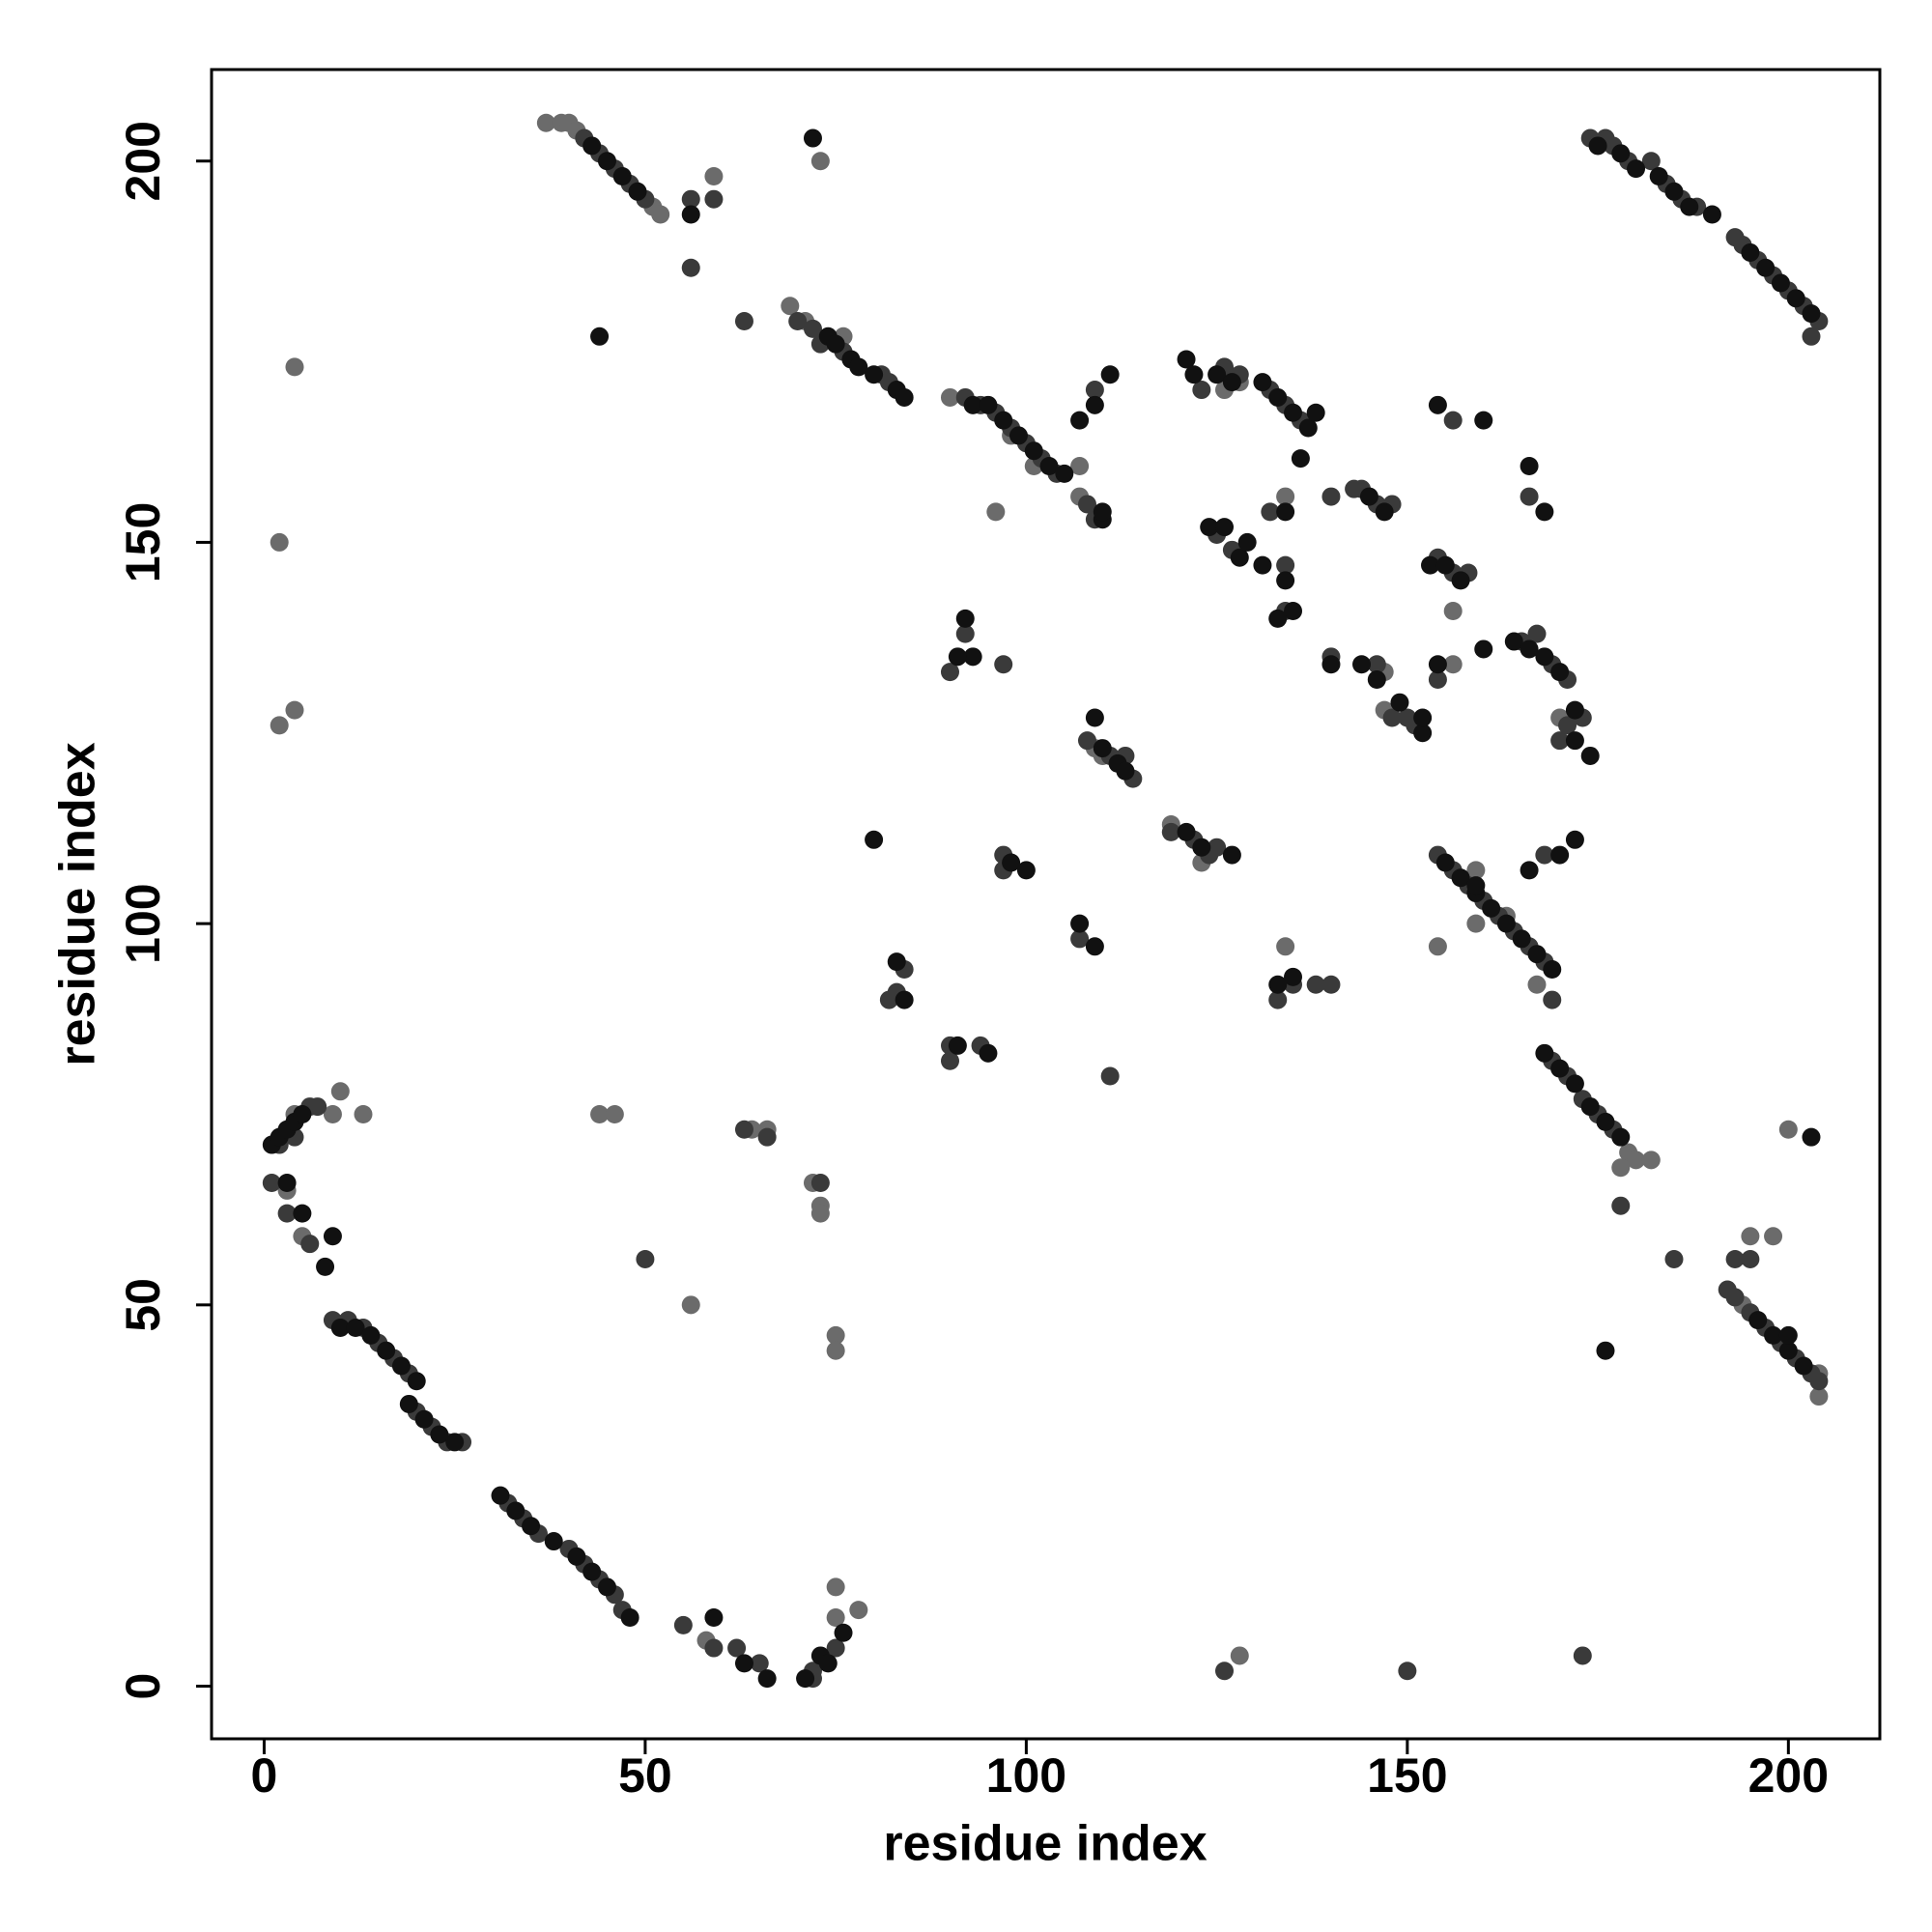 The height and width of the screenshot is (1932, 1932). Describe the element at coordinates (1026, 1775) in the screenshot. I see `x-tick-label: 100` at that location.